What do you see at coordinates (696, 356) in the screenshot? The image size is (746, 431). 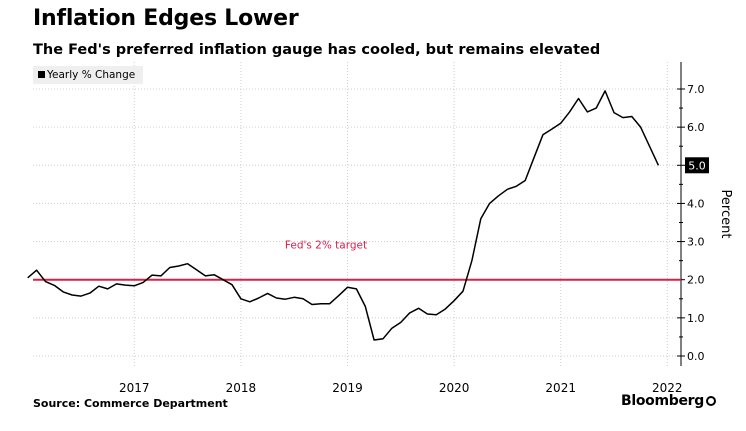 I see `y-tick-label: 0.0` at bounding box center [696, 356].